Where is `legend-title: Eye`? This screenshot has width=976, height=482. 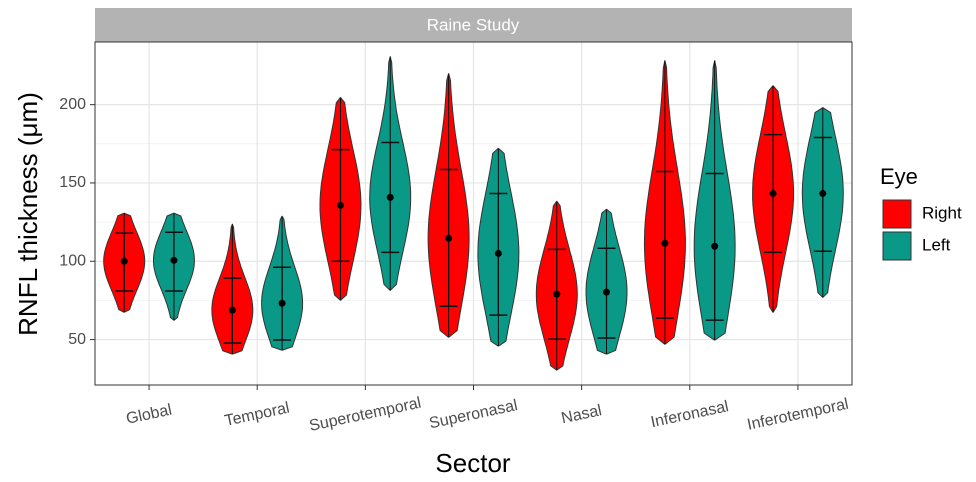 legend-title: Eye is located at coordinates (899, 176).